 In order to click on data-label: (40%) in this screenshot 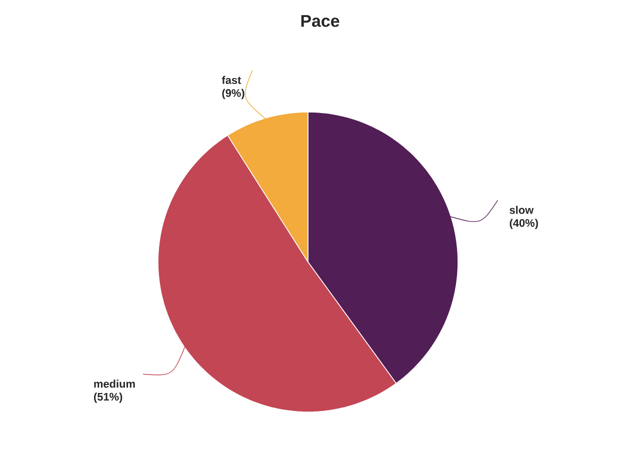, I will do `click(524, 224)`.